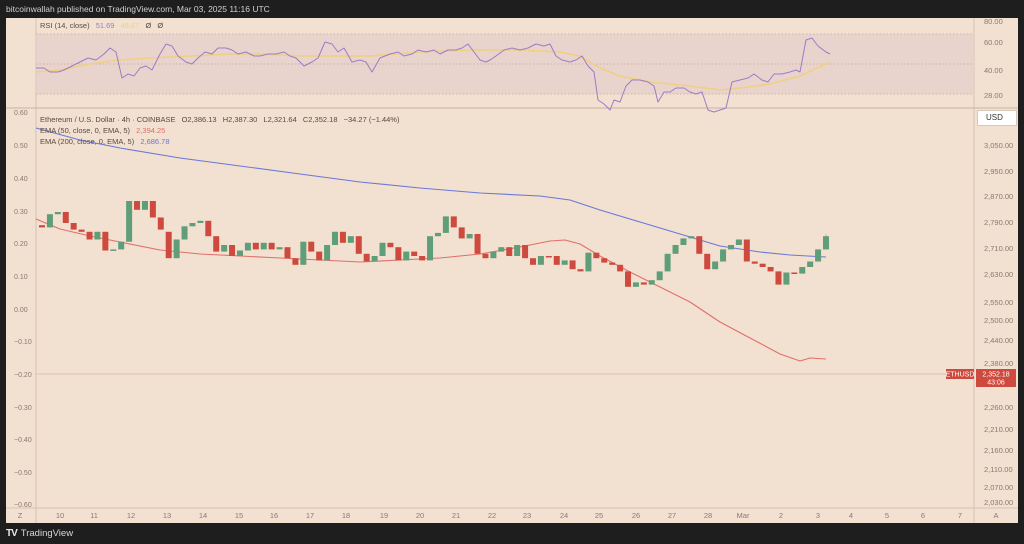  What do you see at coordinates (21, 212) in the screenshot?
I see `svg-text: 0.30` at bounding box center [21, 212].